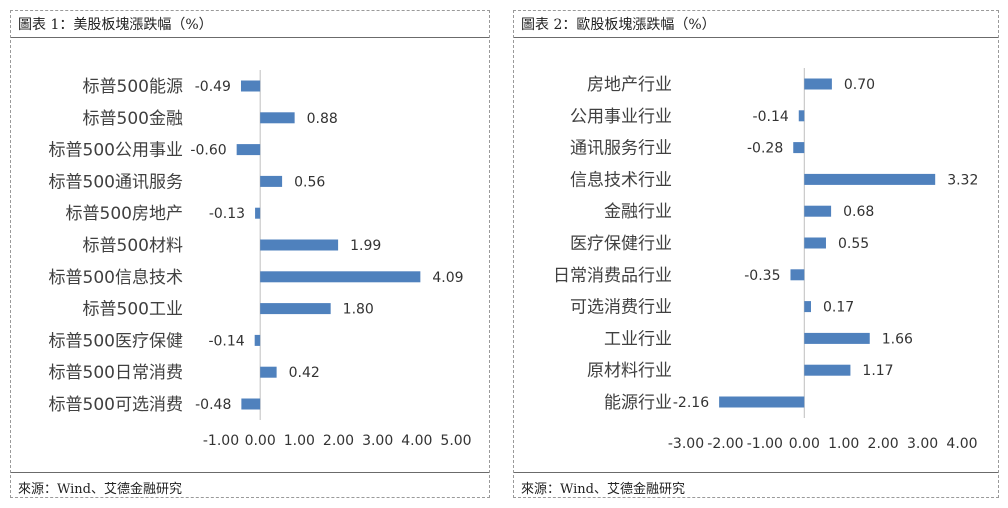 This screenshot has width=1008, height=508. What do you see at coordinates (455, 441) in the screenshot?
I see `x-tick-label: 5.00` at bounding box center [455, 441].